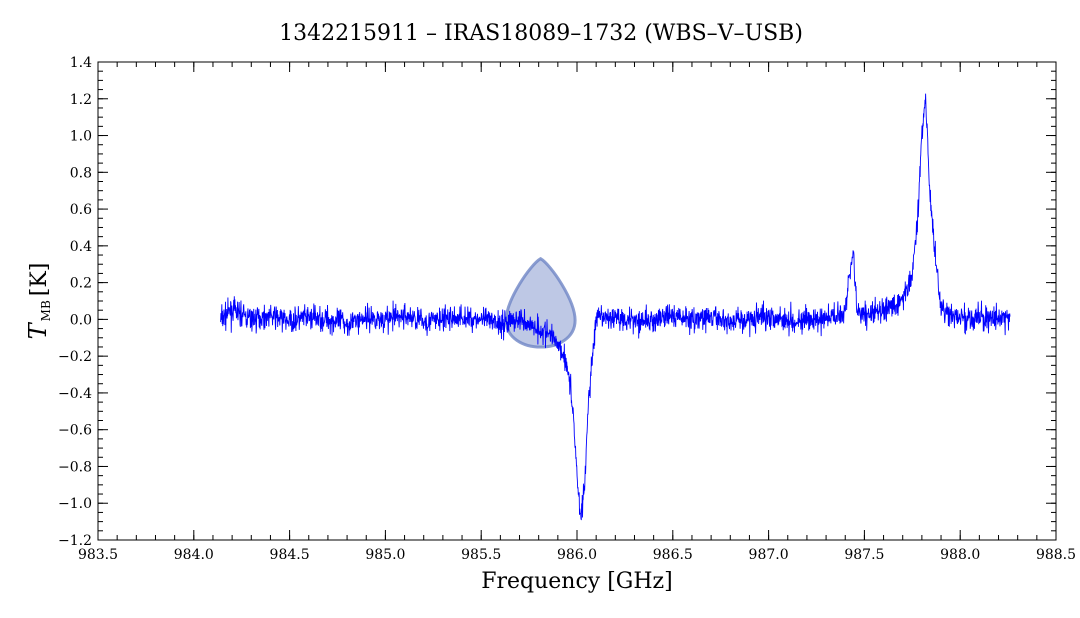 The image size is (1080, 618). Describe the element at coordinates (75, 504) in the screenshot. I see `y-tick-label: −1.0` at that location.